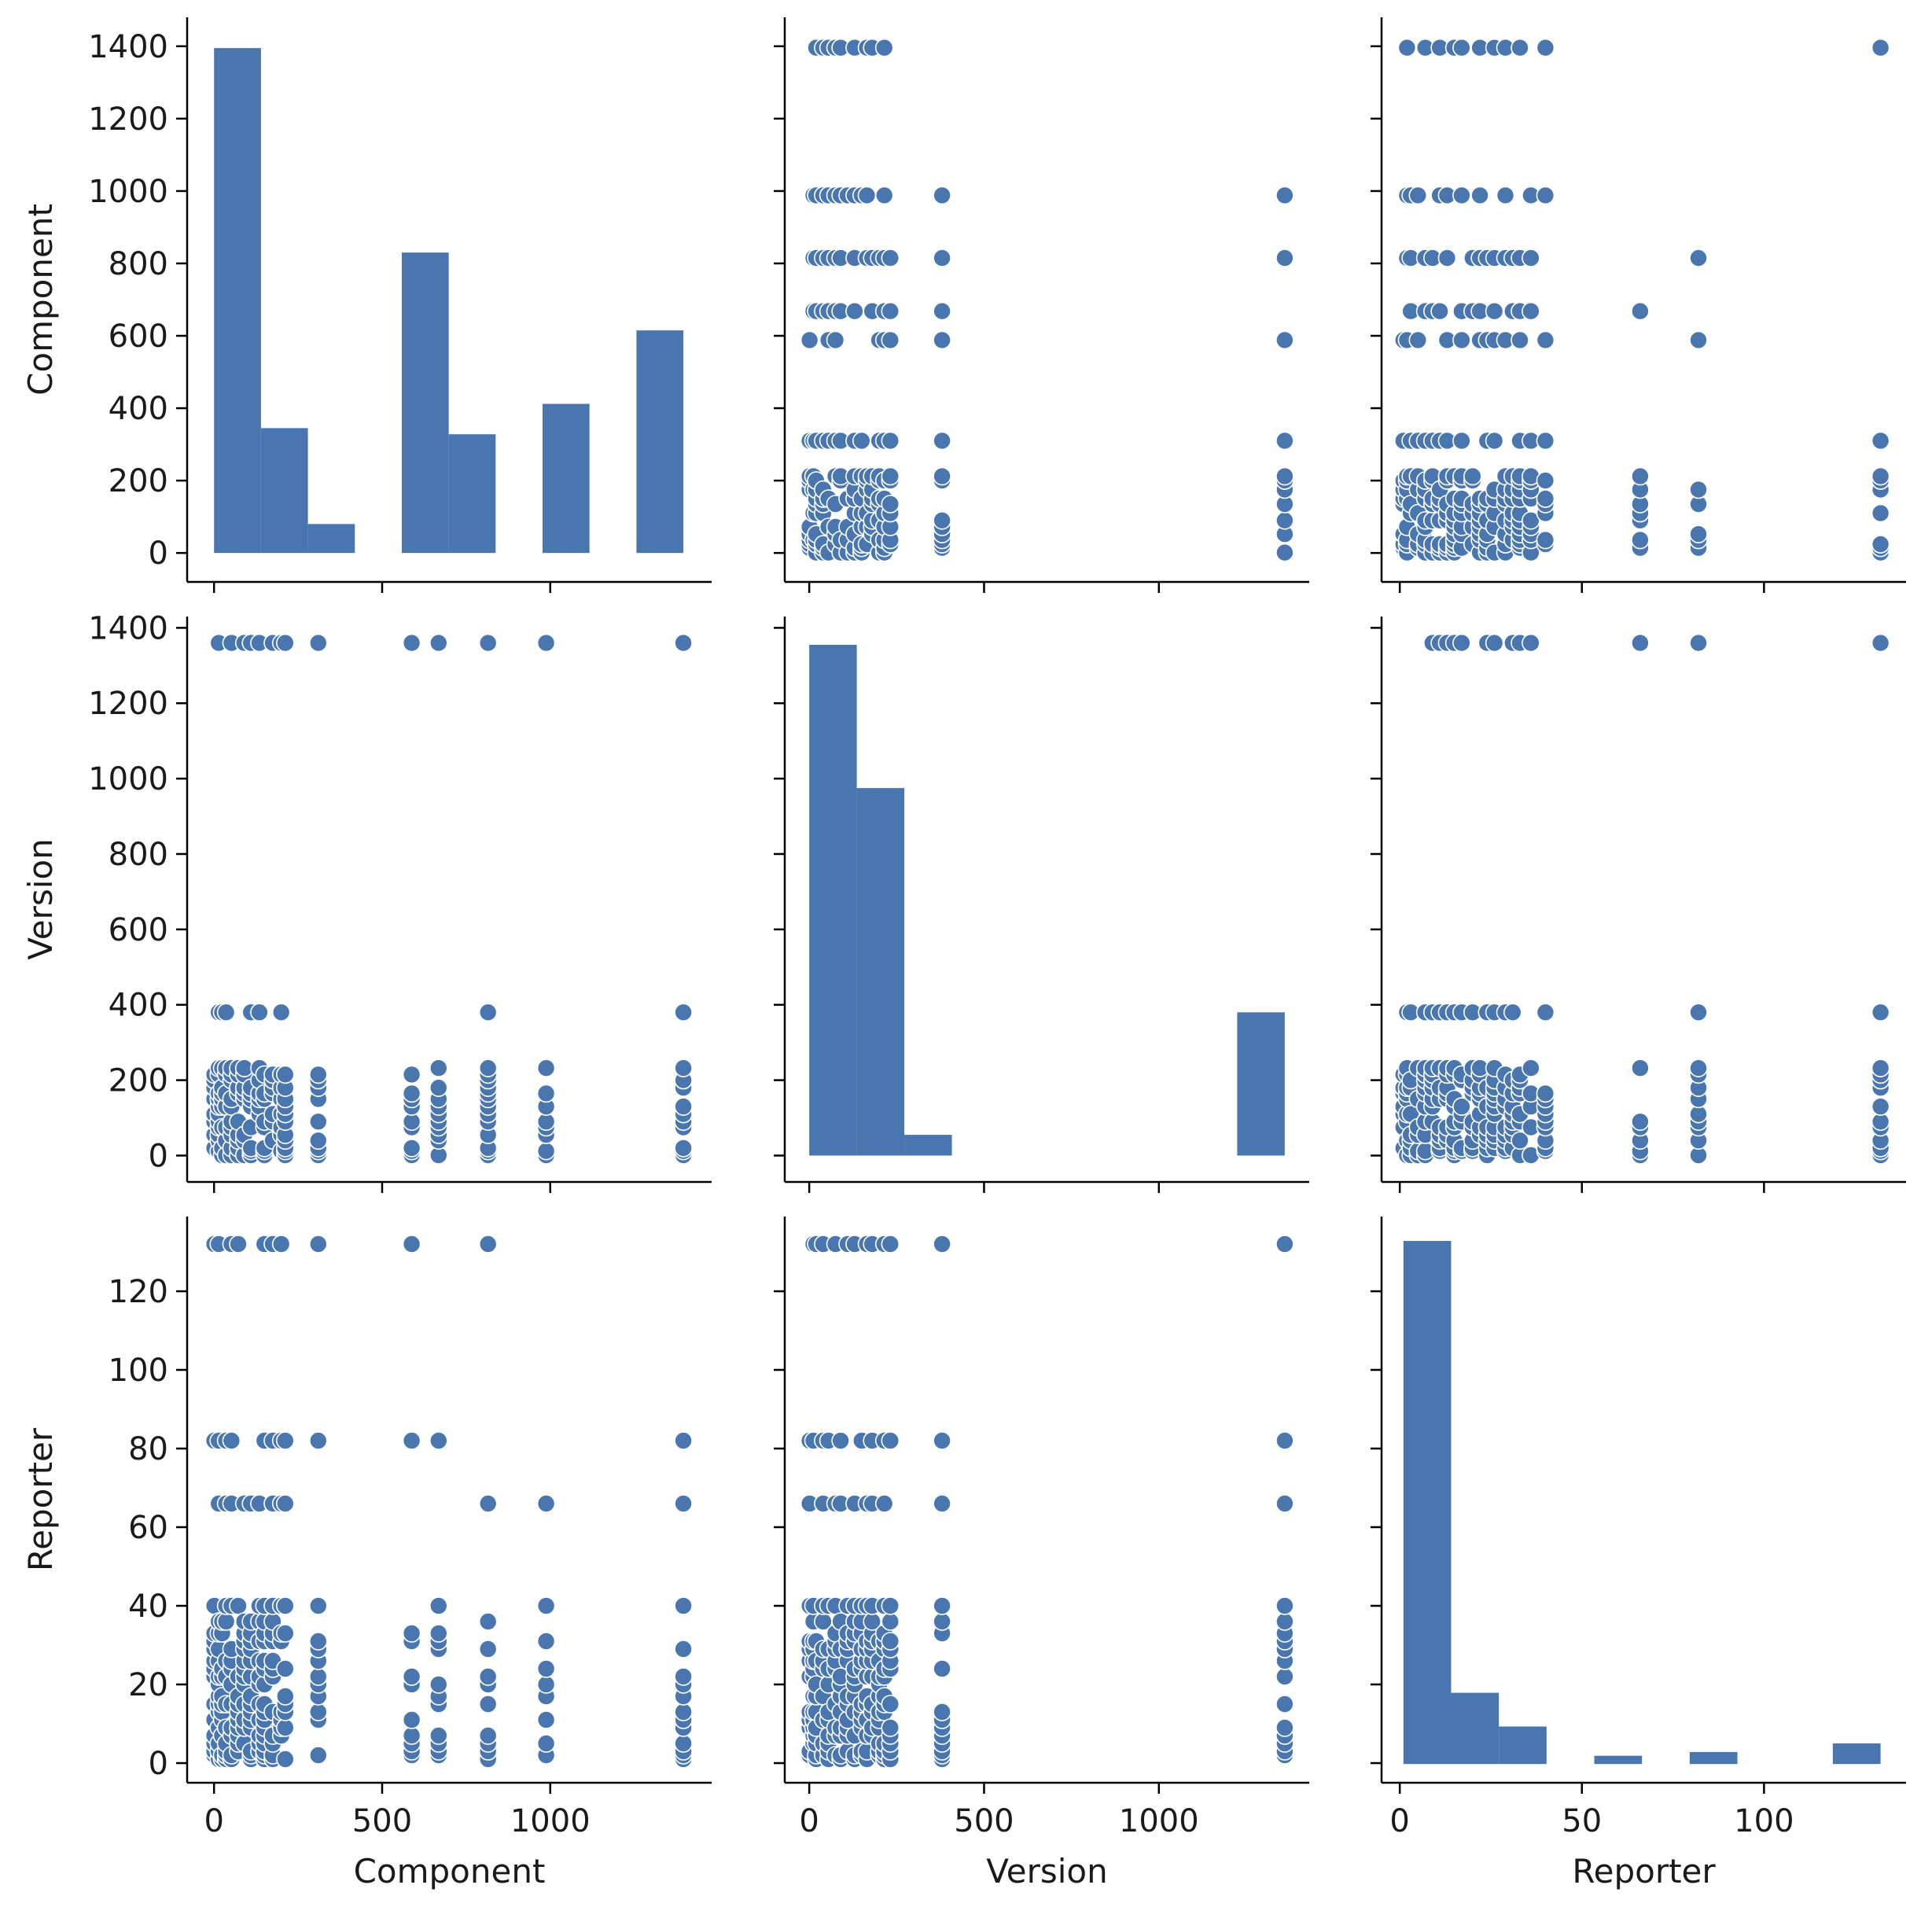  What do you see at coordinates (138, 855) in the screenshot?
I see `y-tick-label: 800` at bounding box center [138, 855].